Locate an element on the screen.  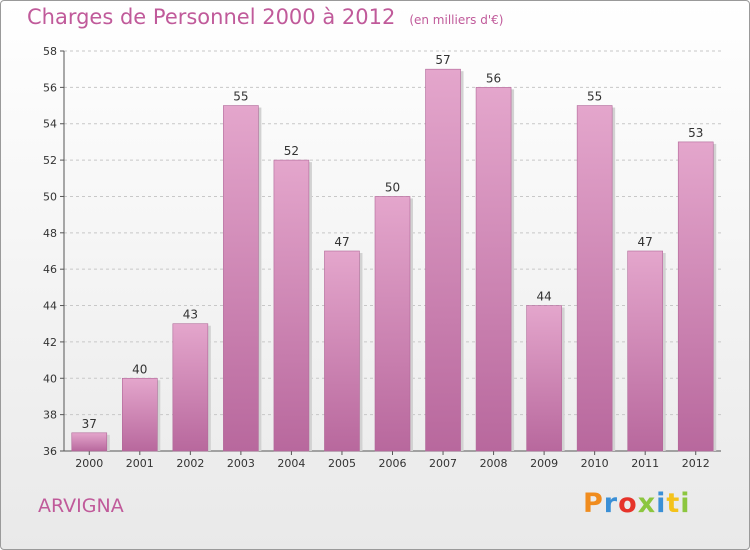
logo-letter: P is located at coordinates (593, 503).